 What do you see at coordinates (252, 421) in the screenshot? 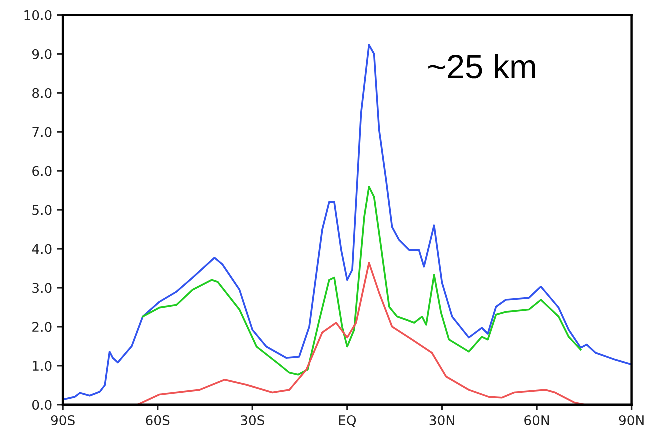
I see `x-tick-label: 30S` at bounding box center [252, 421].